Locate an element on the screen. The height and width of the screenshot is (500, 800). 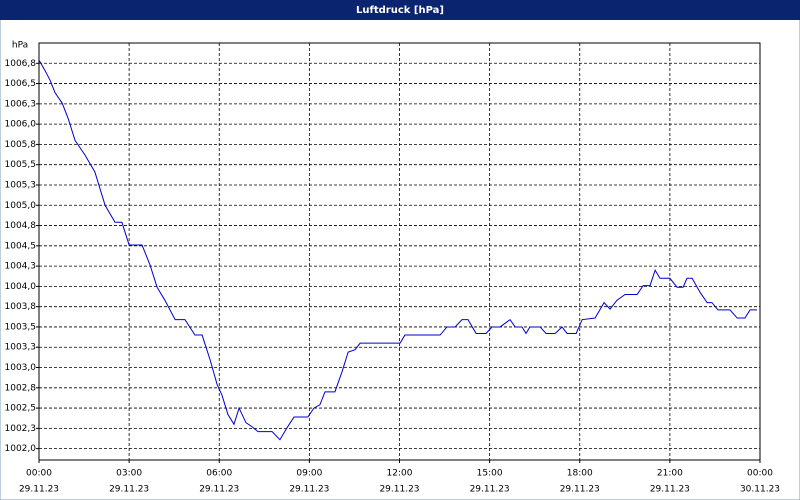
y-tick-label: 1003,5 is located at coordinates (21, 327).